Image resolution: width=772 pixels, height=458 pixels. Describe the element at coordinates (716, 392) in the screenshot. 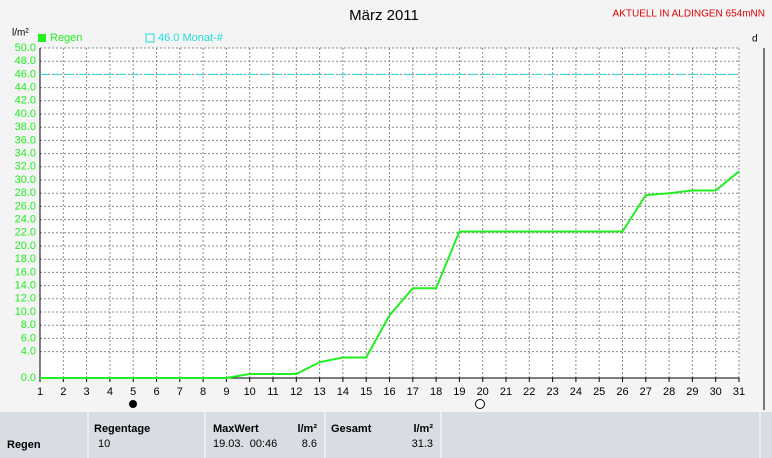

I see `x-tick-label: 30` at that location.